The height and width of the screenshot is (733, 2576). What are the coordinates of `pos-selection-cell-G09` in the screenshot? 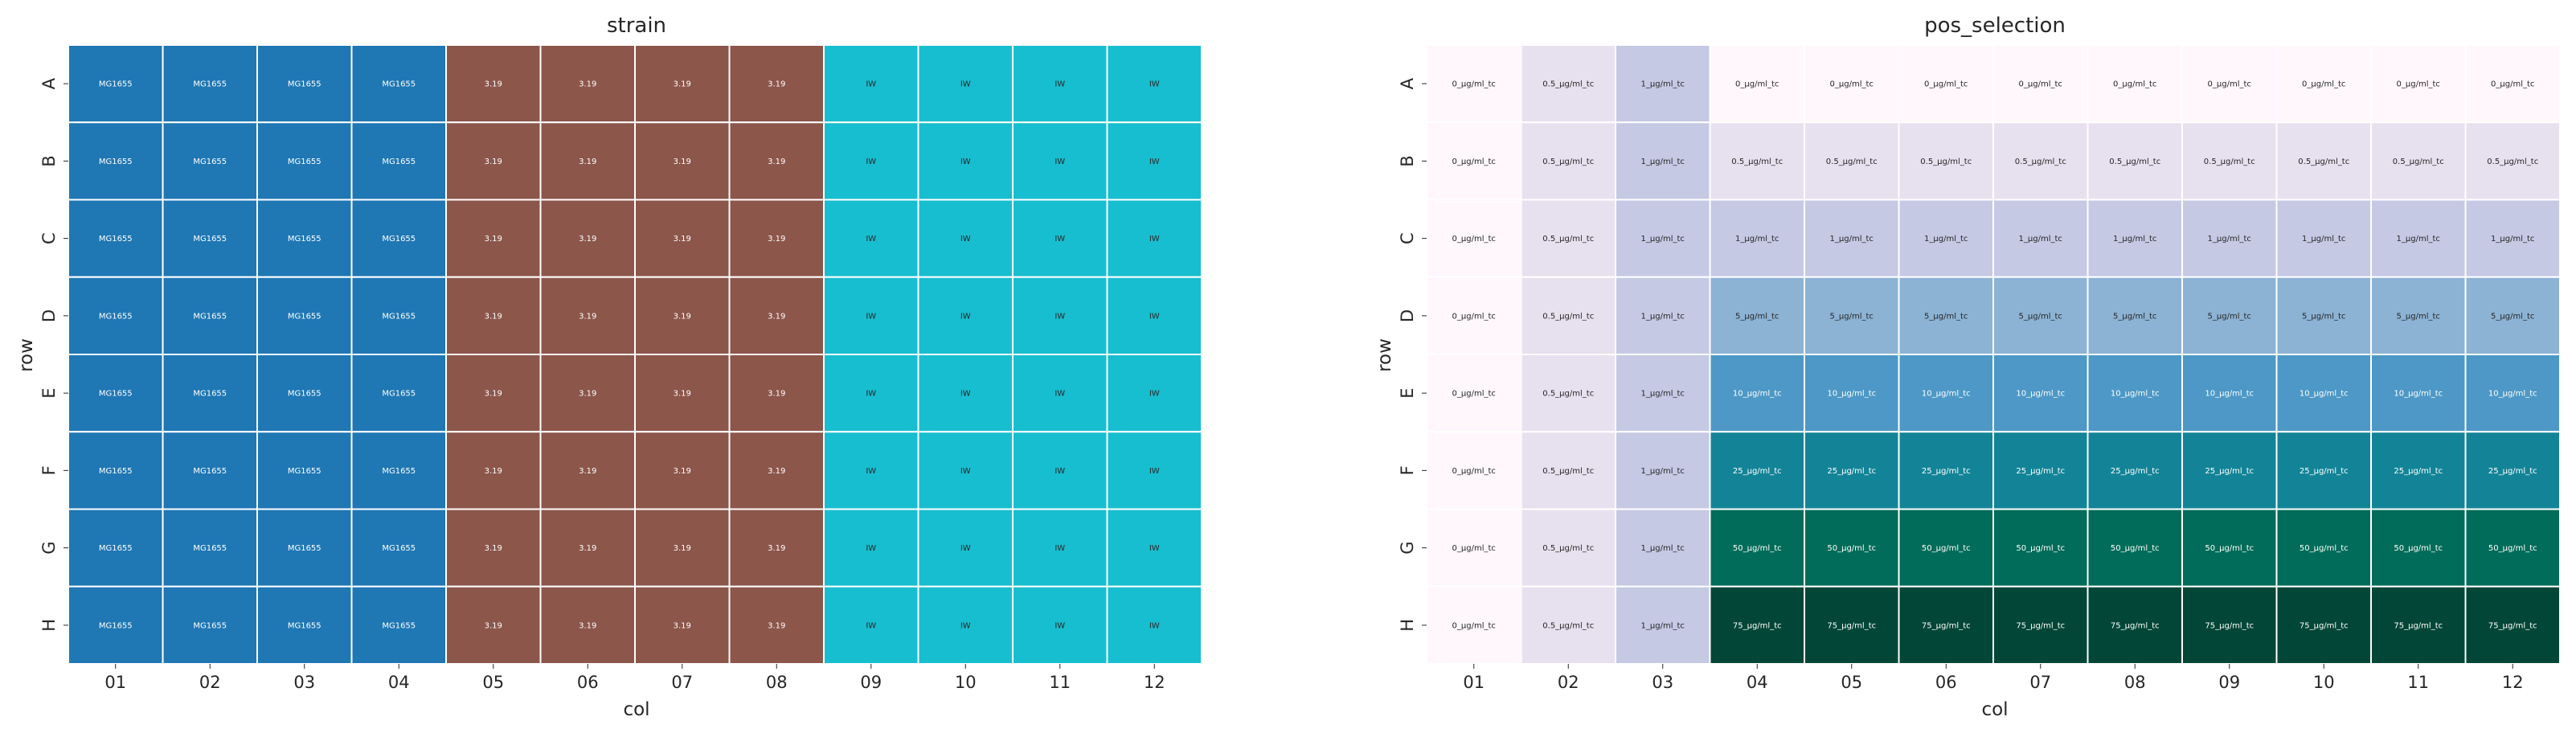 It's located at (2229, 548).